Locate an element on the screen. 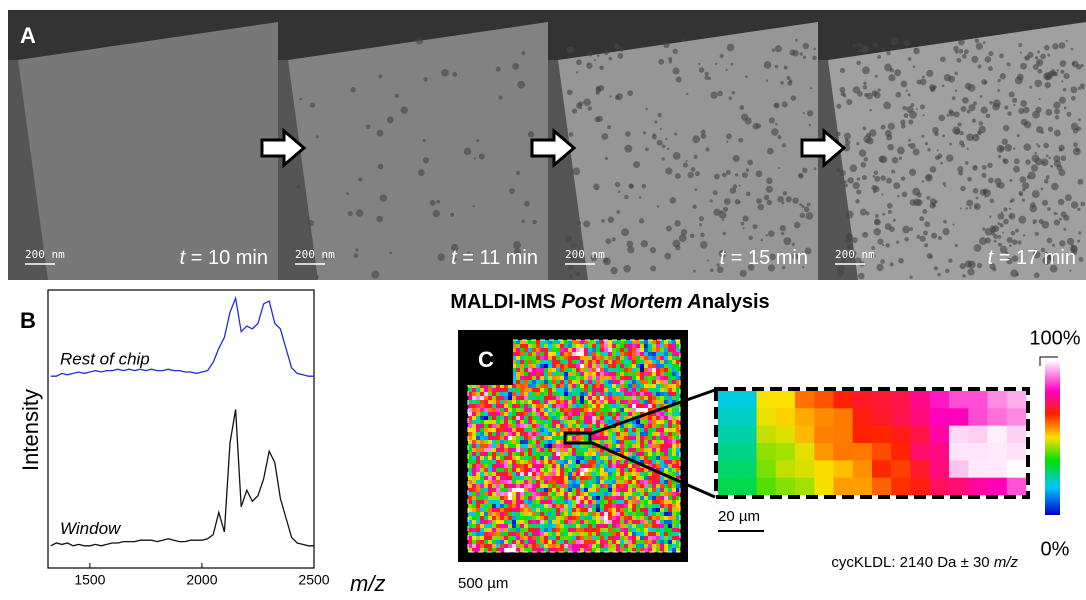  time-variable: t is located at coordinates (454, 258).